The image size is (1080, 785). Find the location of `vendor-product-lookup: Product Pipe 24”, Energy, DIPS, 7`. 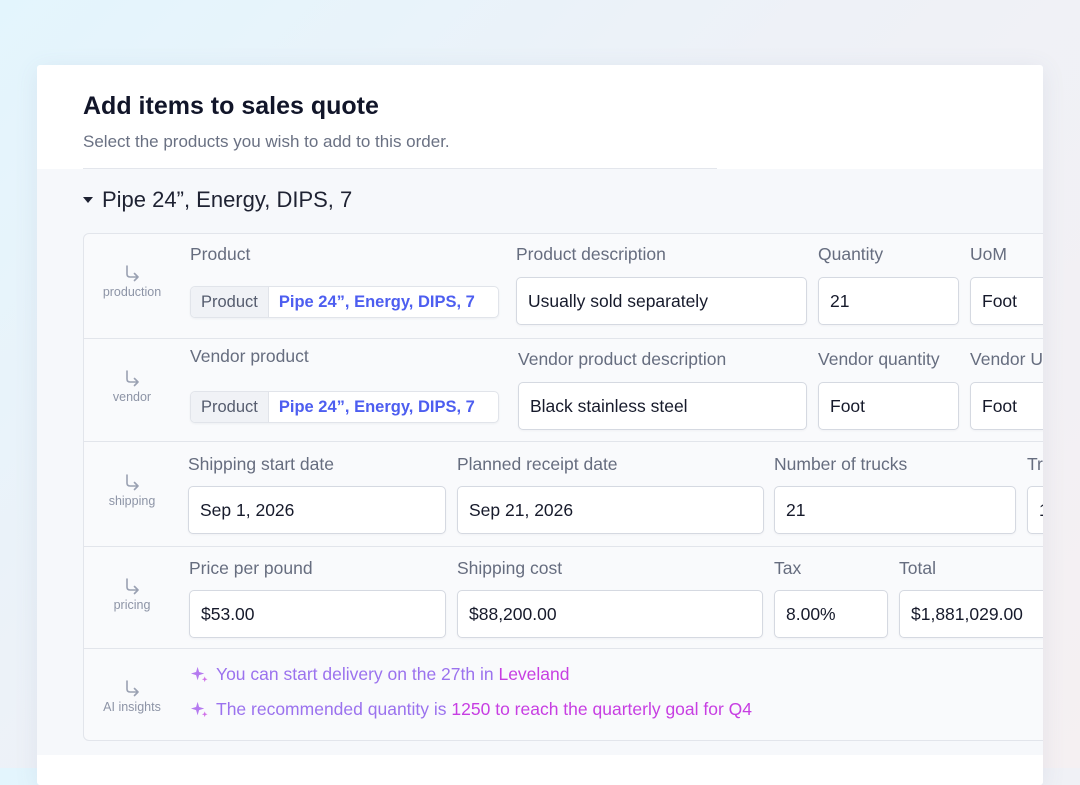

vendor-product-lookup: Product Pipe 24”, Energy, DIPS, 7 is located at coordinates (344, 407).